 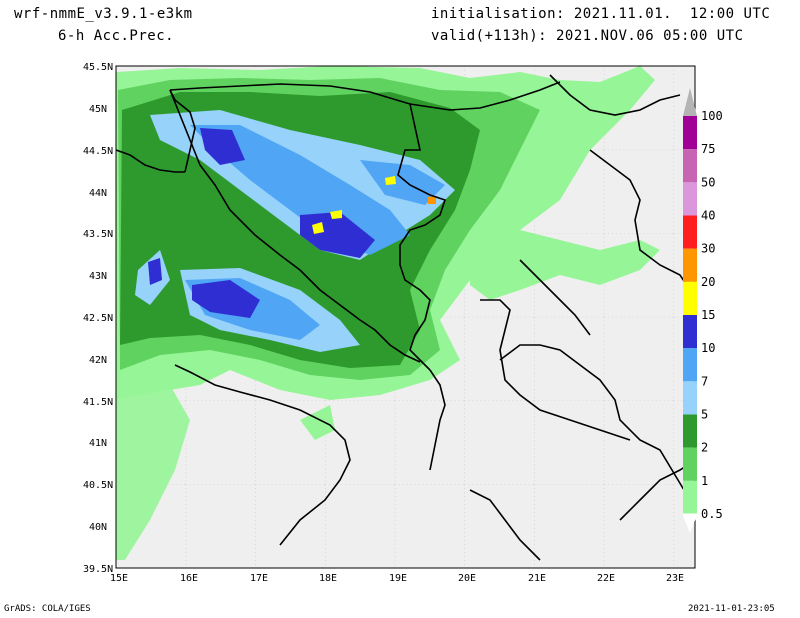 What do you see at coordinates (222, 146) in the screenshot?
I see `precip-10mm-core-north` at bounding box center [222, 146].